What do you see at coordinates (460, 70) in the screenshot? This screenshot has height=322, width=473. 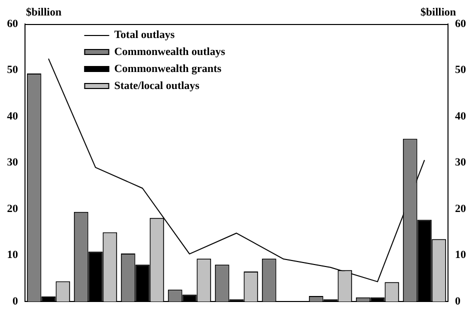 I see `y2-tick-label: 50` at bounding box center [460, 70].